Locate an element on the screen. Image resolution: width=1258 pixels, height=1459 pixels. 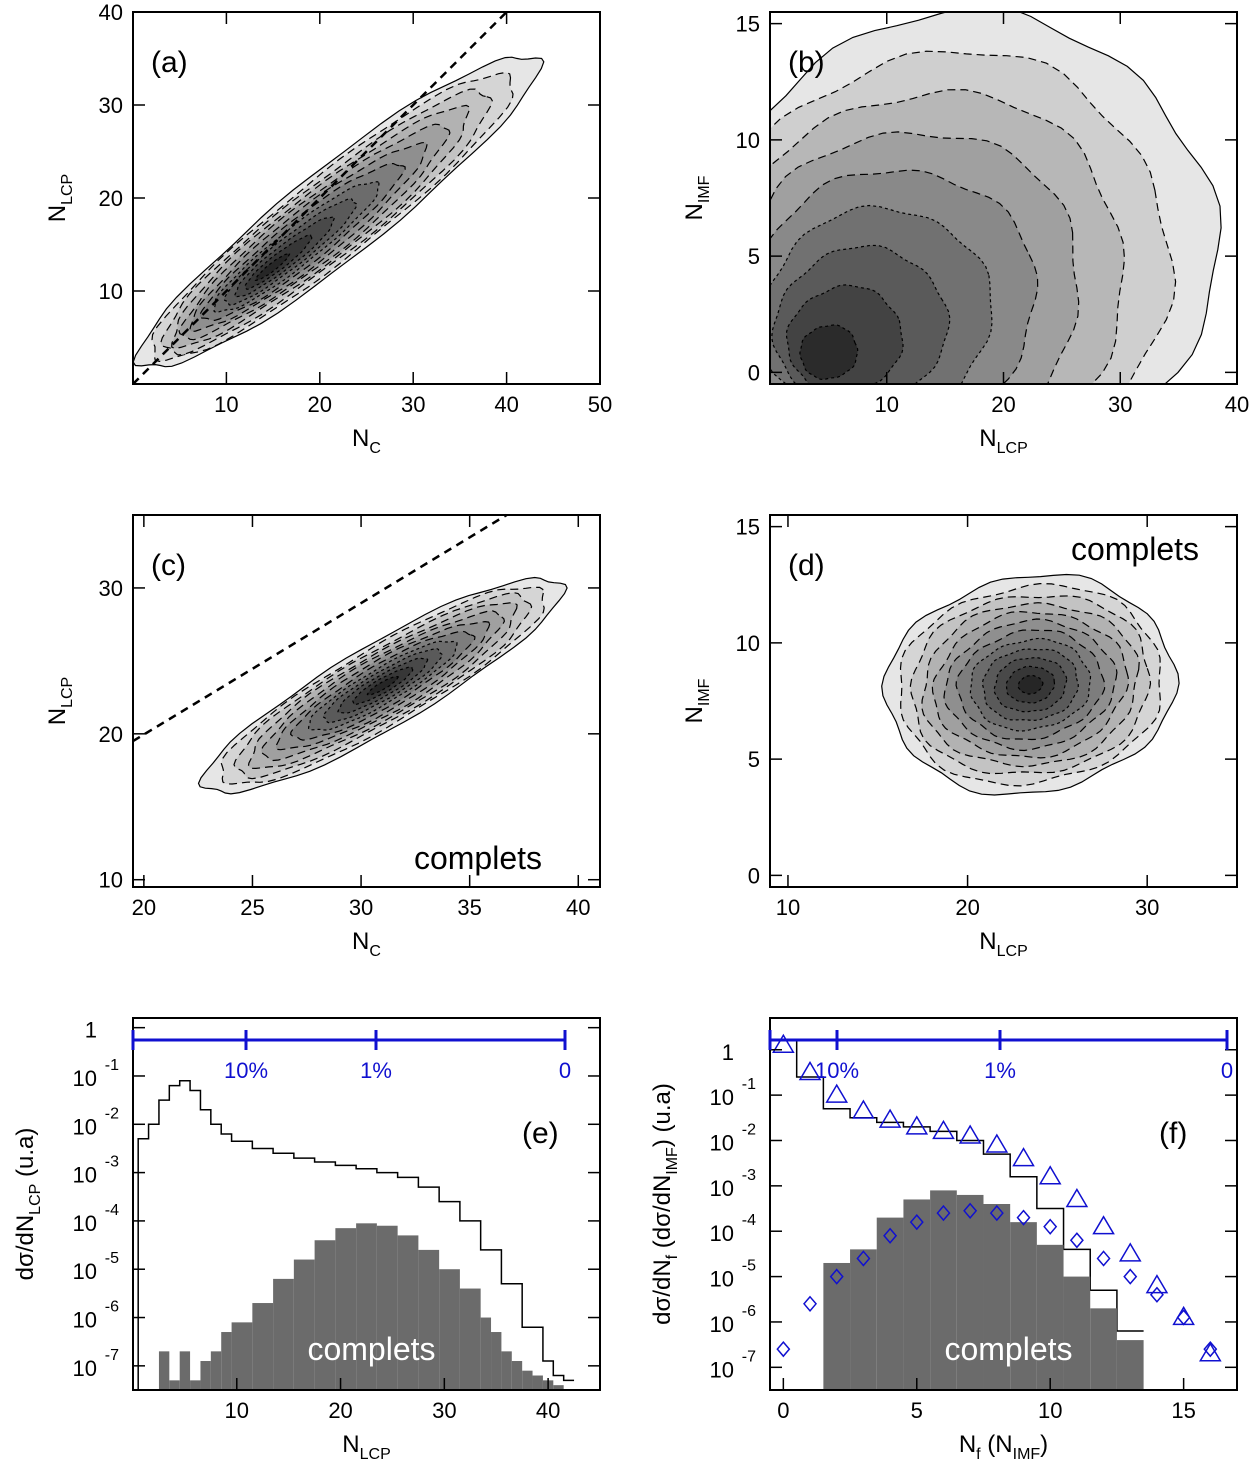
x-axis-label: NC is located at coordinates (366, 441).